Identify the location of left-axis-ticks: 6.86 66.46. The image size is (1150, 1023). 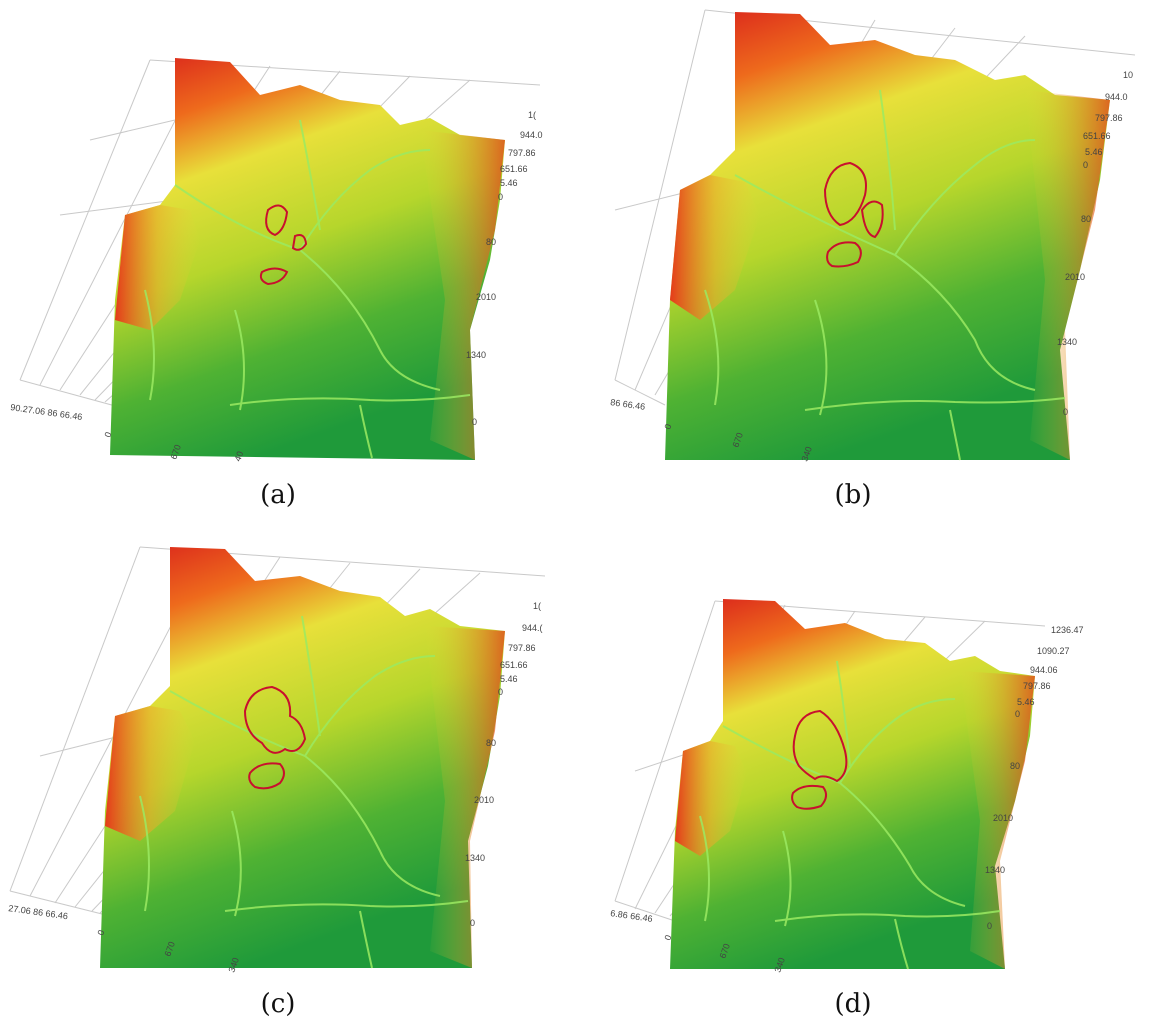
(632, 916).